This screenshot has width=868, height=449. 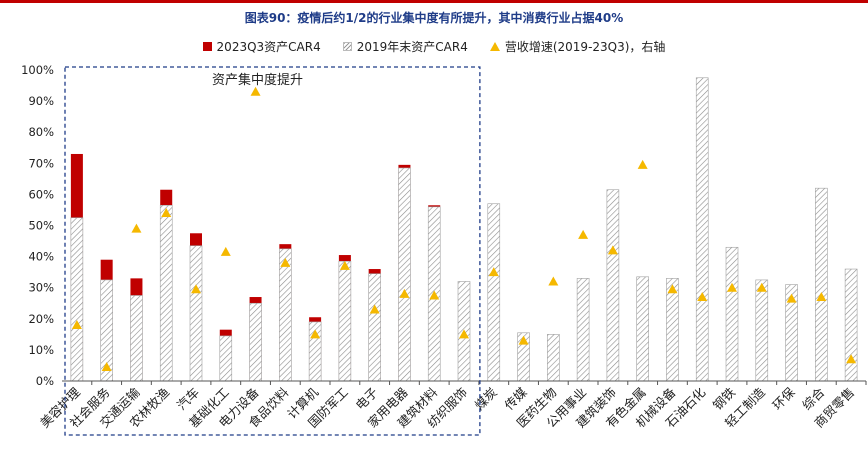 I want to click on highlight-label: 资产集中度提升, so click(x=257, y=80).